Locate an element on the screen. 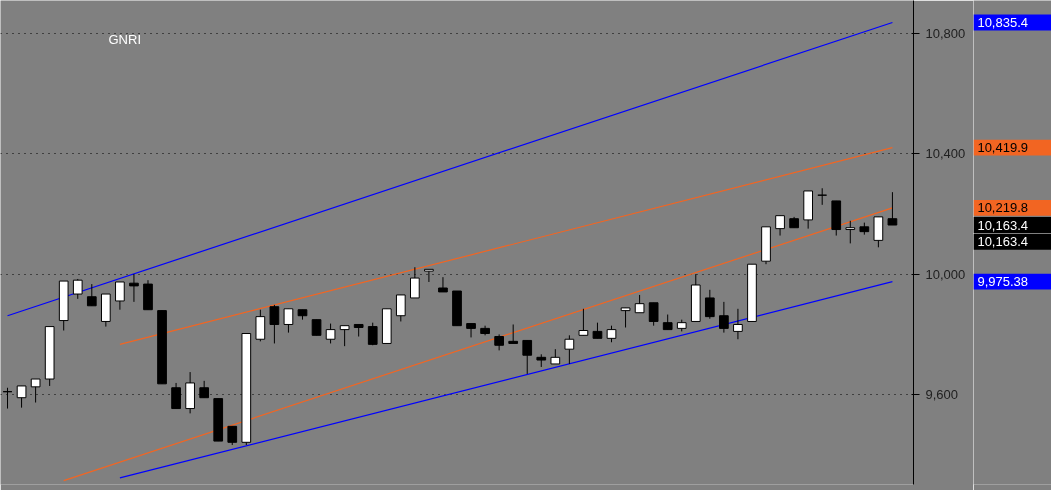 This screenshot has width=1051, height=490. text: 10,835.4 is located at coordinates (1003, 22).